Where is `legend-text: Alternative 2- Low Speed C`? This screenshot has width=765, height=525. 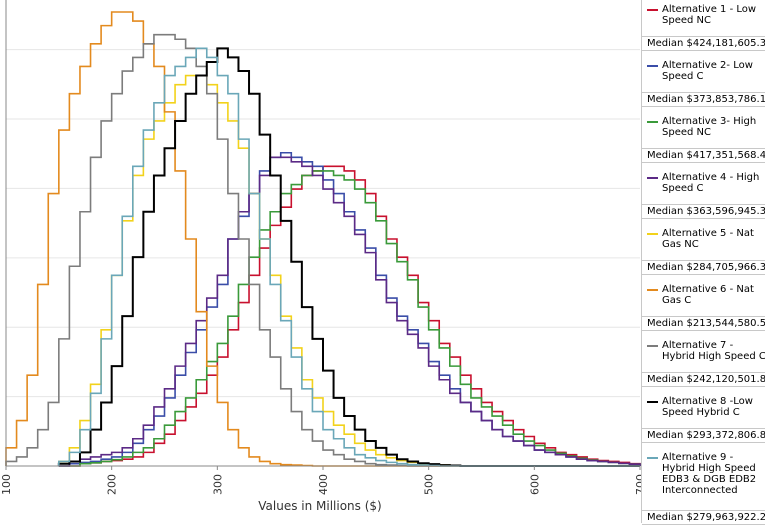 legend-text: Alternative 2- Low Speed C is located at coordinates (707, 71).